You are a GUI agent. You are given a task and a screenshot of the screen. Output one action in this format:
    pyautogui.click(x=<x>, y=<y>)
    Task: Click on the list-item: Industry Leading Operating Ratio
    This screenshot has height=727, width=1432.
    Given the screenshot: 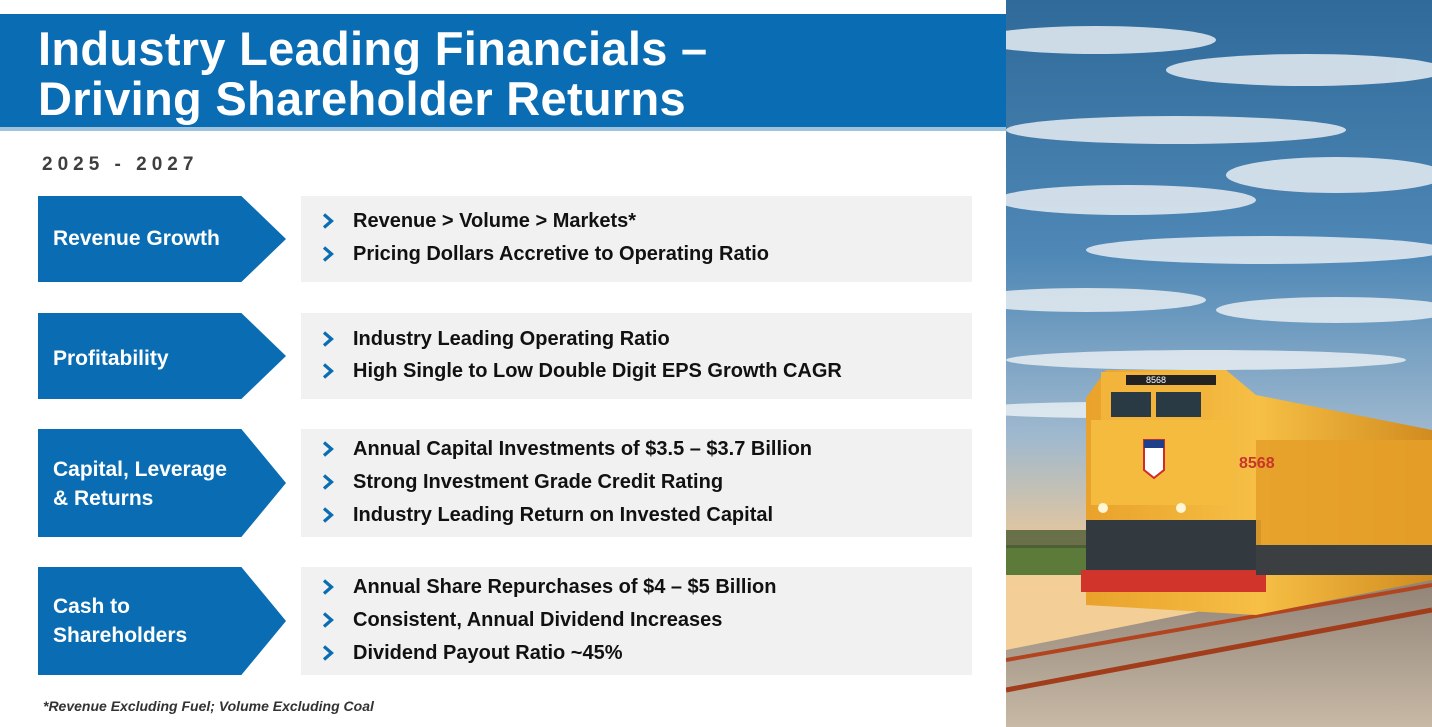 What is the action you would take?
    pyautogui.click(x=495, y=339)
    